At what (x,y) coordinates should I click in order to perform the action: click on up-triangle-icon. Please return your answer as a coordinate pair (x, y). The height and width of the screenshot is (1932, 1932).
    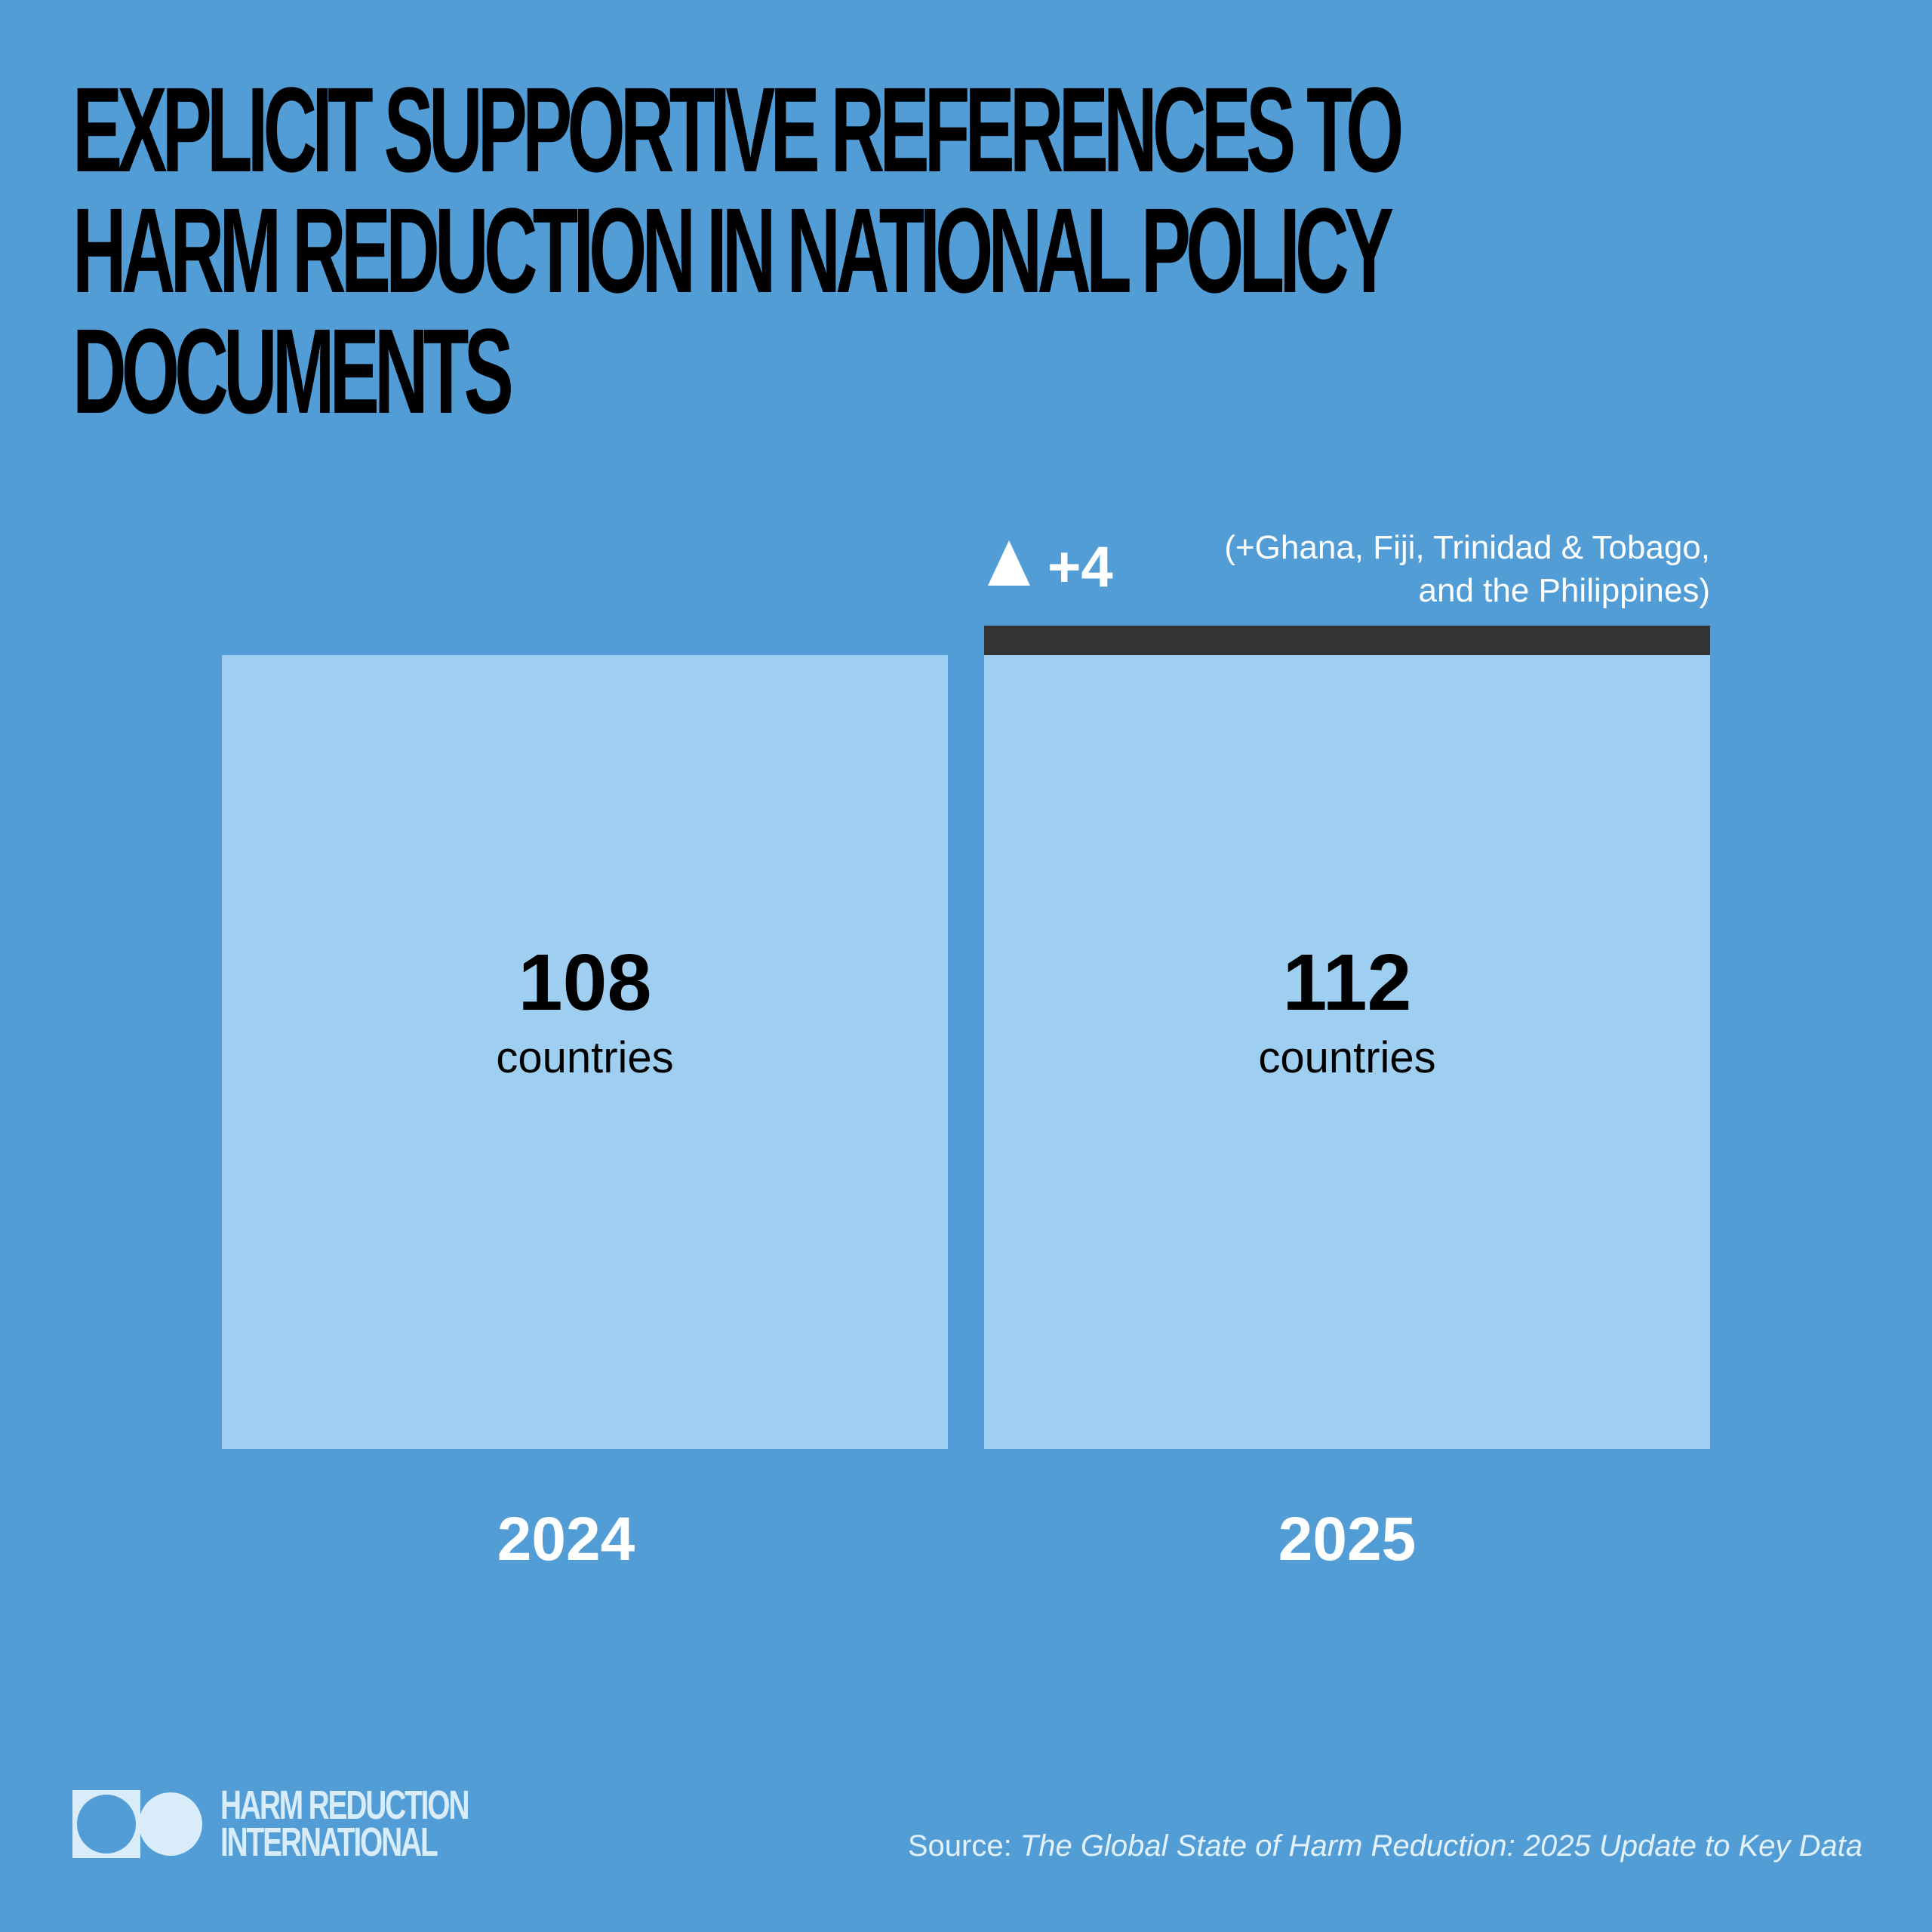
    Looking at the image, I should click on (1009, 563).